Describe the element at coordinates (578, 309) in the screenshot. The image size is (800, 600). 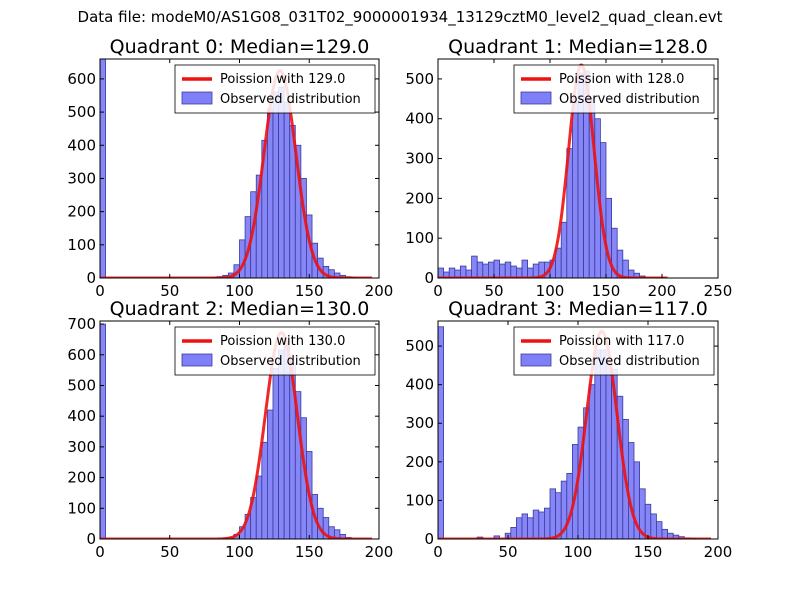
I see `panel-title: Quadrant 3: Median=117.0` at that location.